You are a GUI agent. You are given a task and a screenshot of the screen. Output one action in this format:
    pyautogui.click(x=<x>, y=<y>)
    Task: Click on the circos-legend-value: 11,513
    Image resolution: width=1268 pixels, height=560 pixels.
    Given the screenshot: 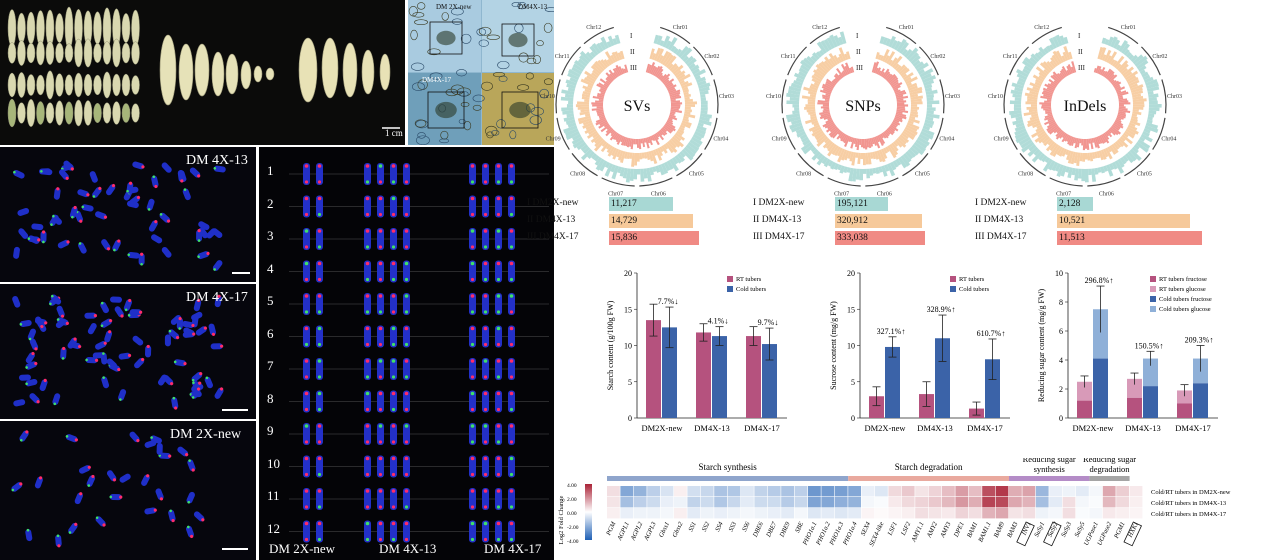 What is the action you would take?
    pyautogui.click(x=1129, y=238)
    